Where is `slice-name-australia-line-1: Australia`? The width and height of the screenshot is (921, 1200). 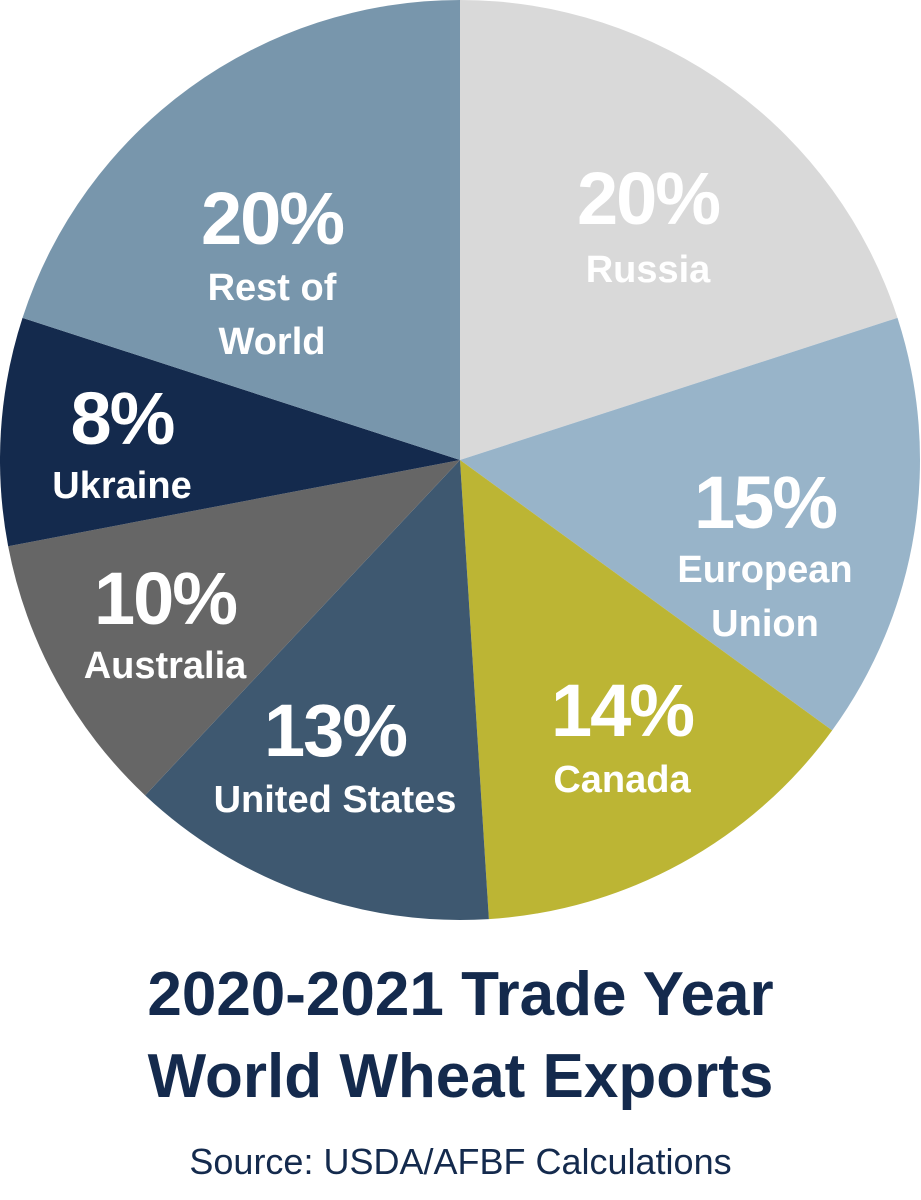 slice-name-australia-line-1: Australia is located at coordinates (165, 666).